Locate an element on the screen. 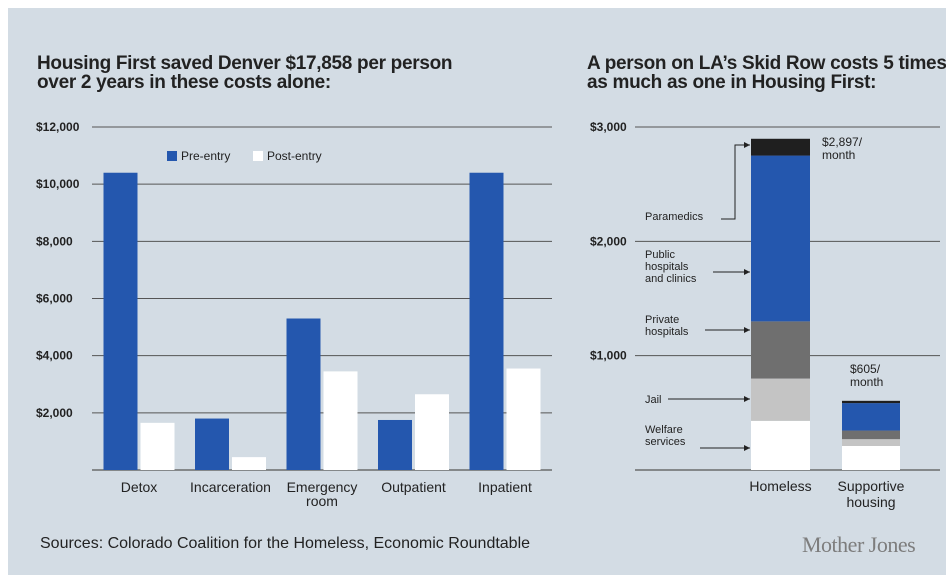 Image resolution: width=946 pixels, height=575 pixels. total-label-homeless: $2,897/month is located at coordinates (842, 148).